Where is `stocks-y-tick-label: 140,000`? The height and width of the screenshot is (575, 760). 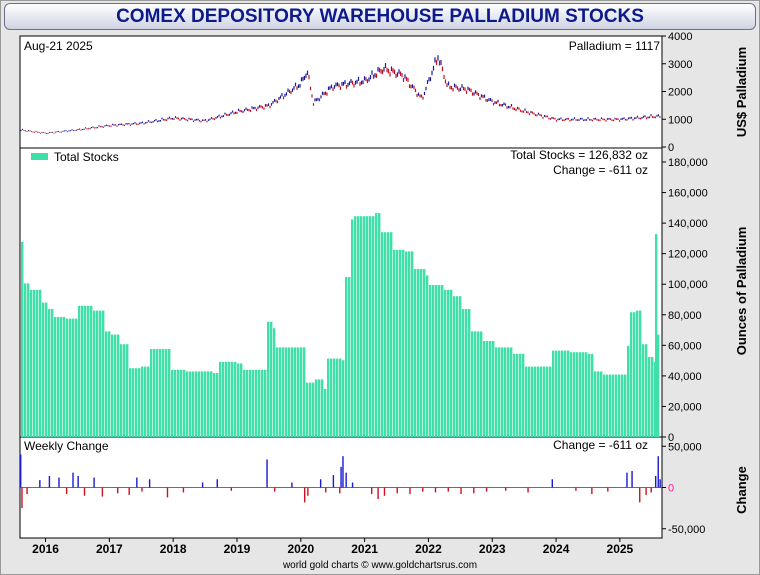
stocks-y-tick-label: 140,000 is located at coordinates (688, 224).